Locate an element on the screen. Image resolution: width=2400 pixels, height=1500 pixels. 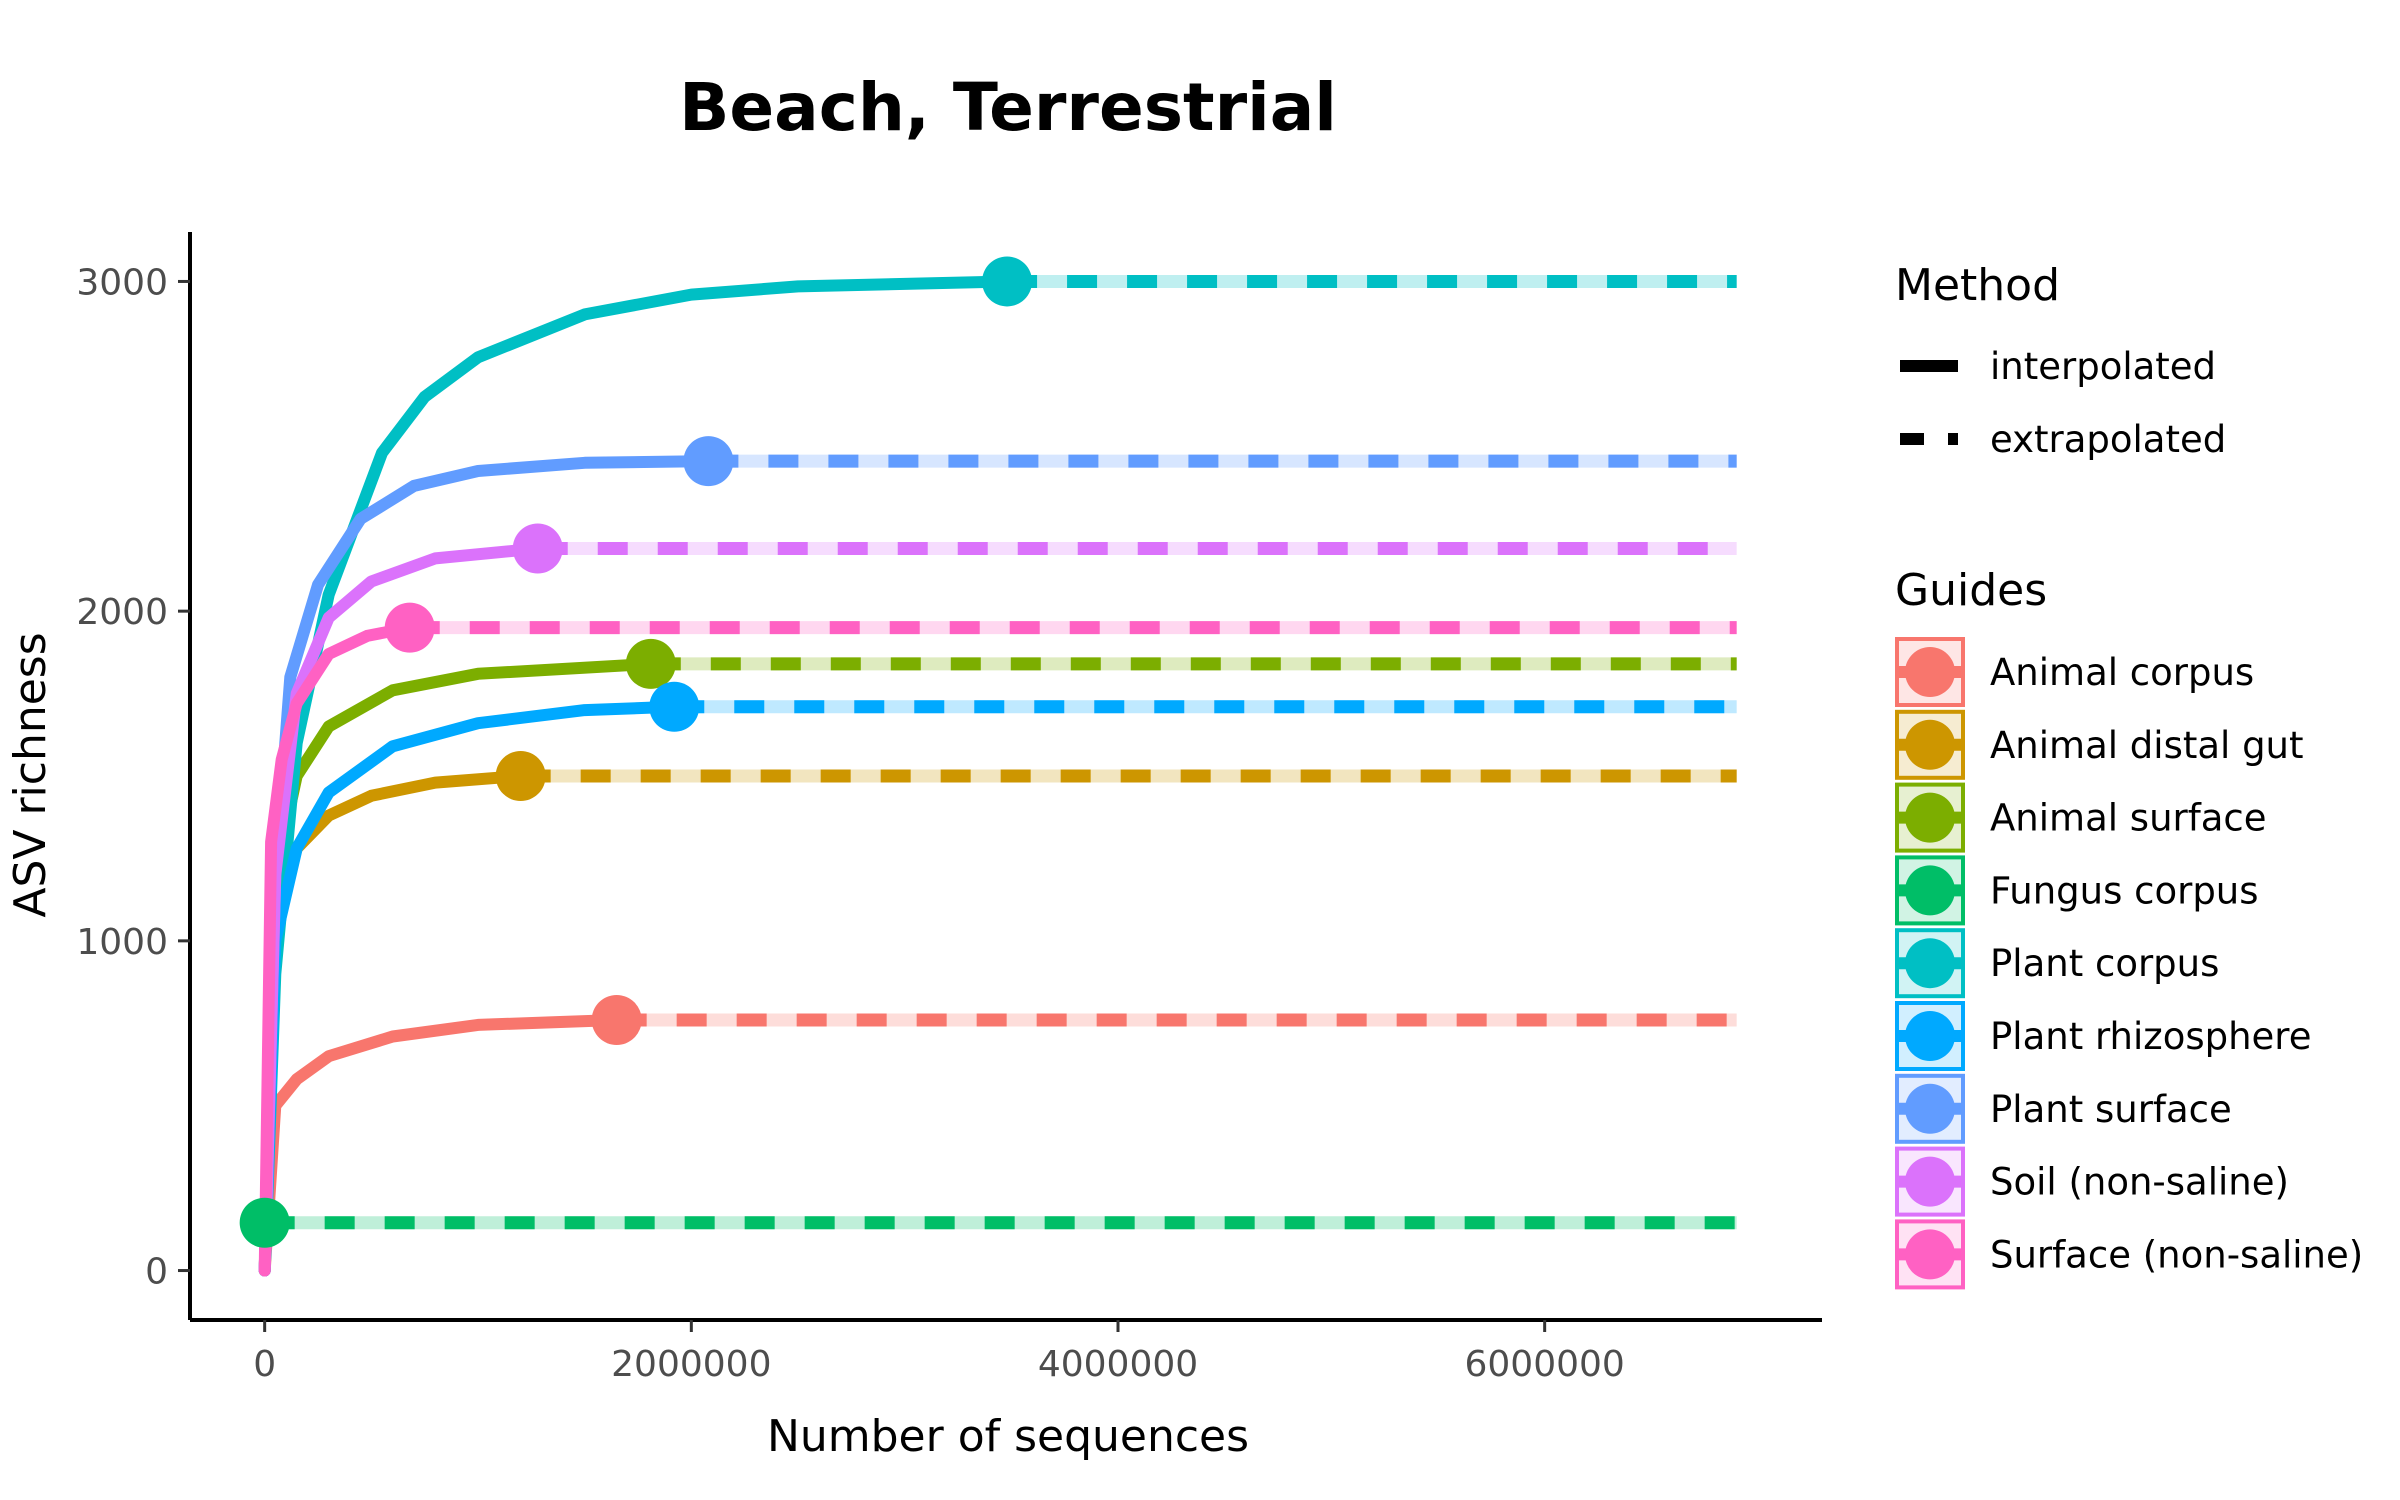
y-tick-label: 1000 is located at coordinates (122, 942).